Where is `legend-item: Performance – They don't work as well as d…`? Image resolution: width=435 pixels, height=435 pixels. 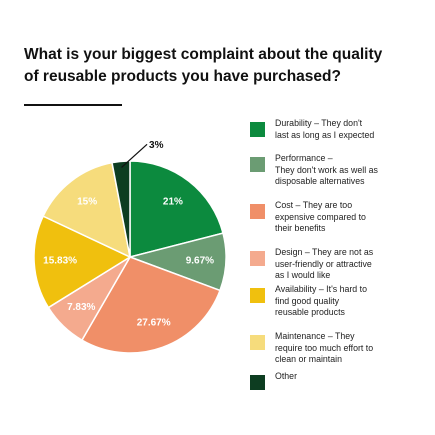 legend-item: Performance – They don't work as well as d… is located at coordinates (337, 170).